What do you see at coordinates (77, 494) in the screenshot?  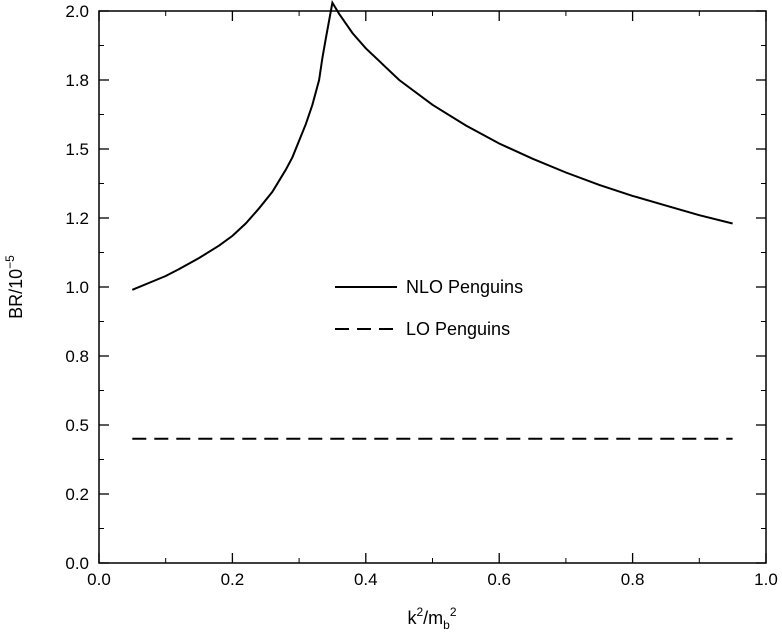 I see `y-tick-label: 0.2` at bounding box center [77, 494].